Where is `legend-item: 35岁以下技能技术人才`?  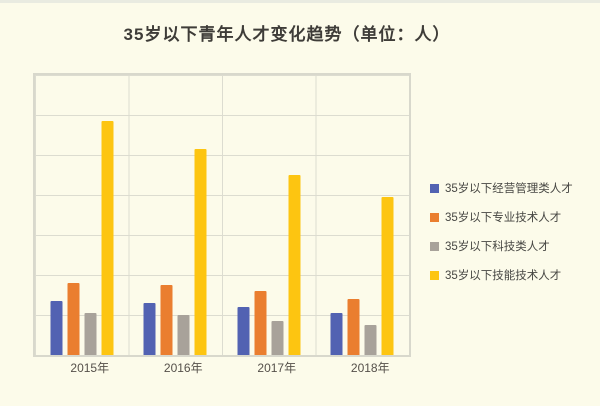
legend-item: 35岁以下技能技术人才 is located at coordinates (501, 275).